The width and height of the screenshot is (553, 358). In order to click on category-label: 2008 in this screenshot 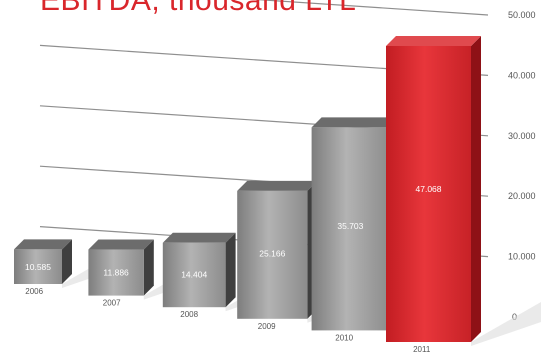, I will do `click(189, 314)`.